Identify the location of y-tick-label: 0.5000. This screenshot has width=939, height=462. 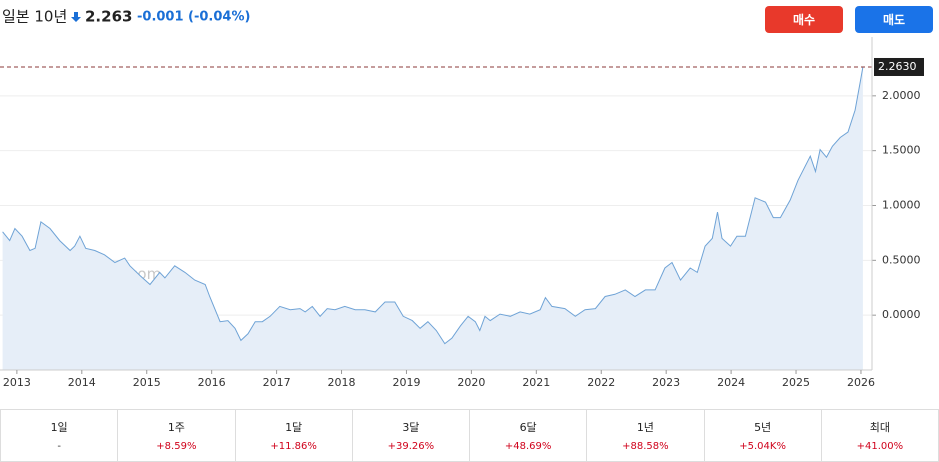
(901, 259).